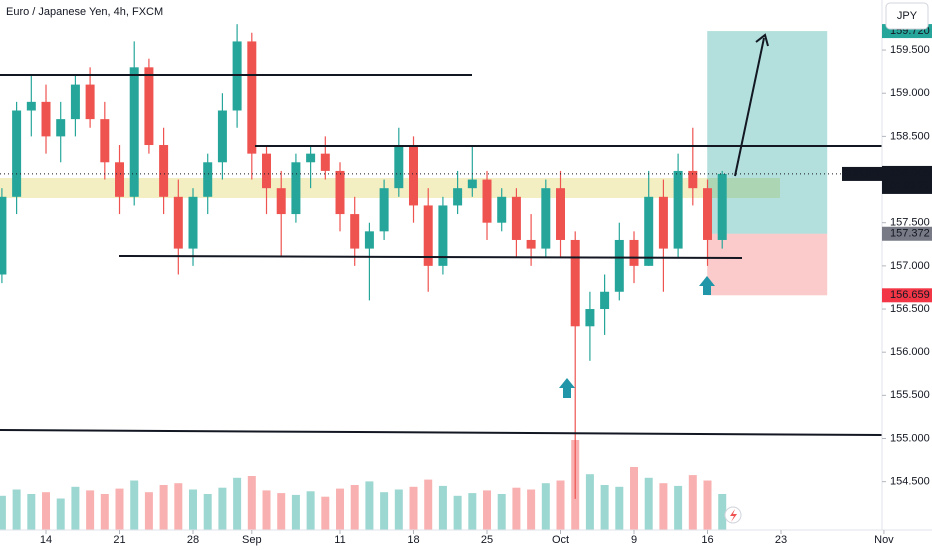  I want to click on price-tag, so click(907, 179).